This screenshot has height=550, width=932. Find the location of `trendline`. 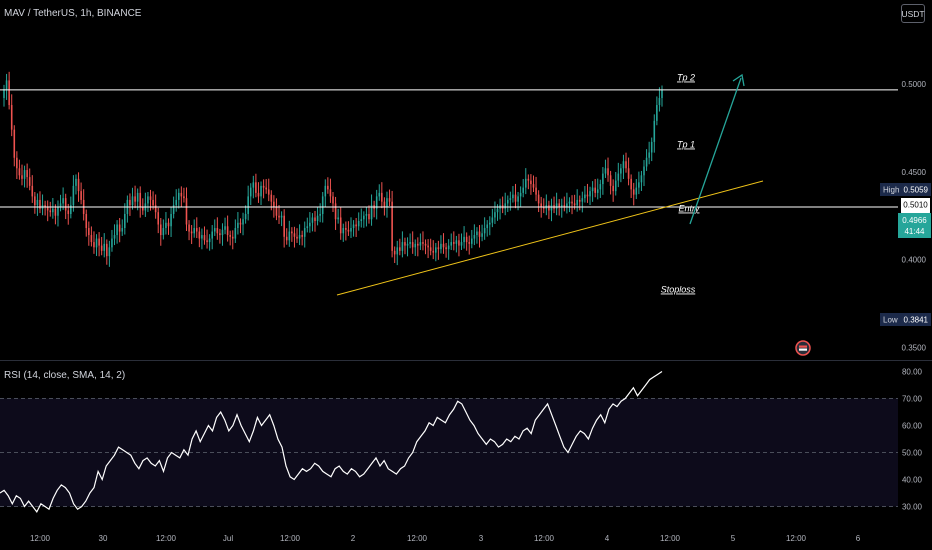

trendline is located at coordinates (550, 238).